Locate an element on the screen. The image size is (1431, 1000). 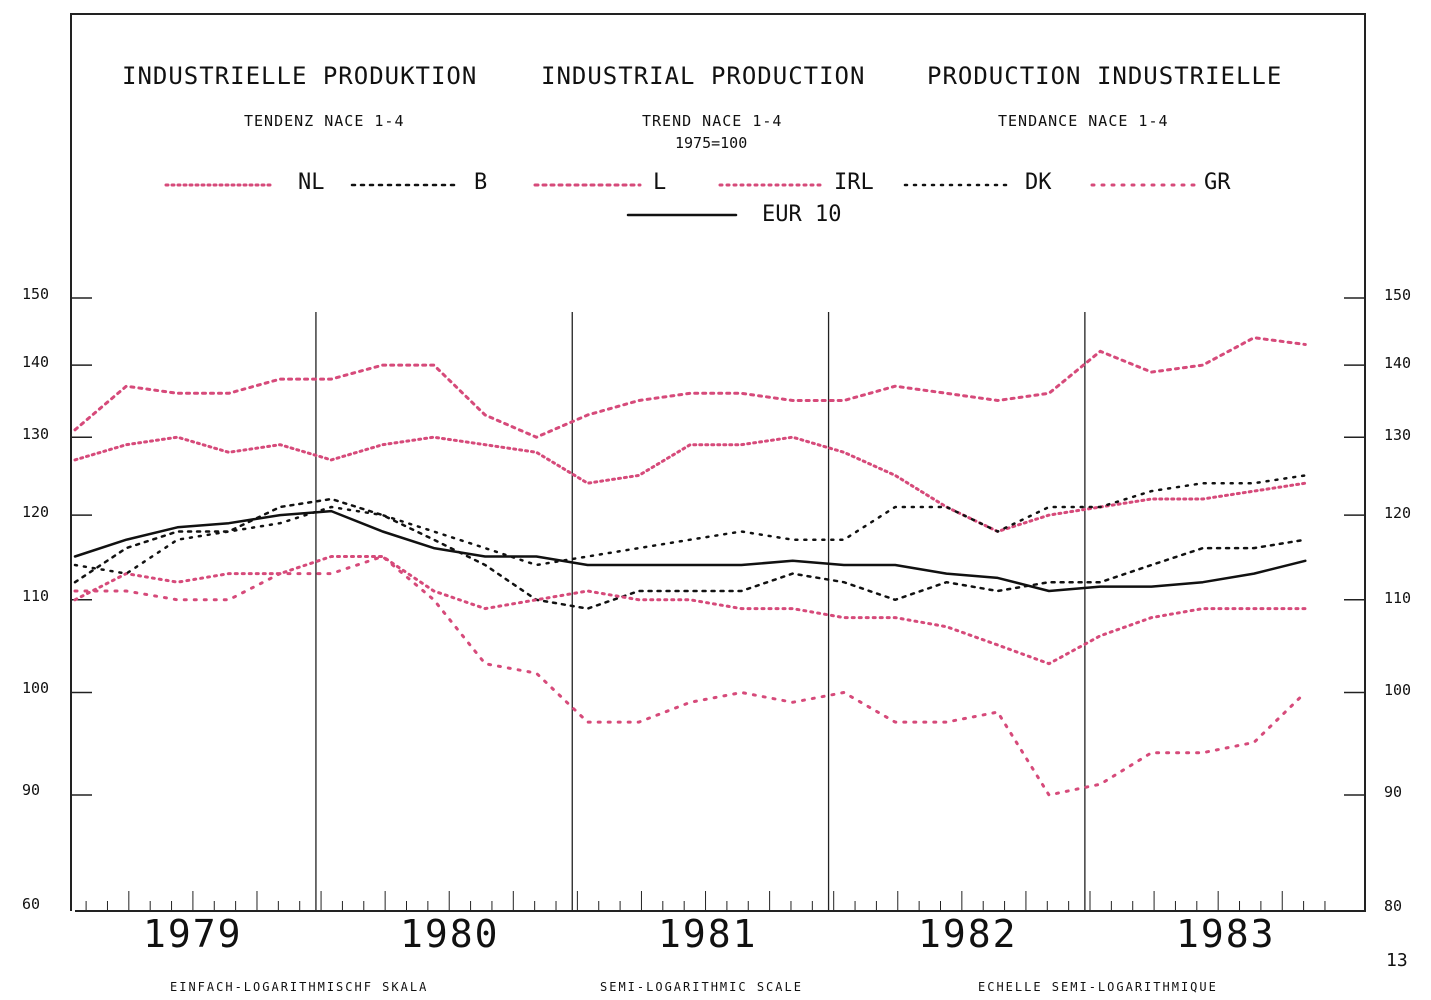
right-tick-110: 110 is located at coordinates (1398, 598).